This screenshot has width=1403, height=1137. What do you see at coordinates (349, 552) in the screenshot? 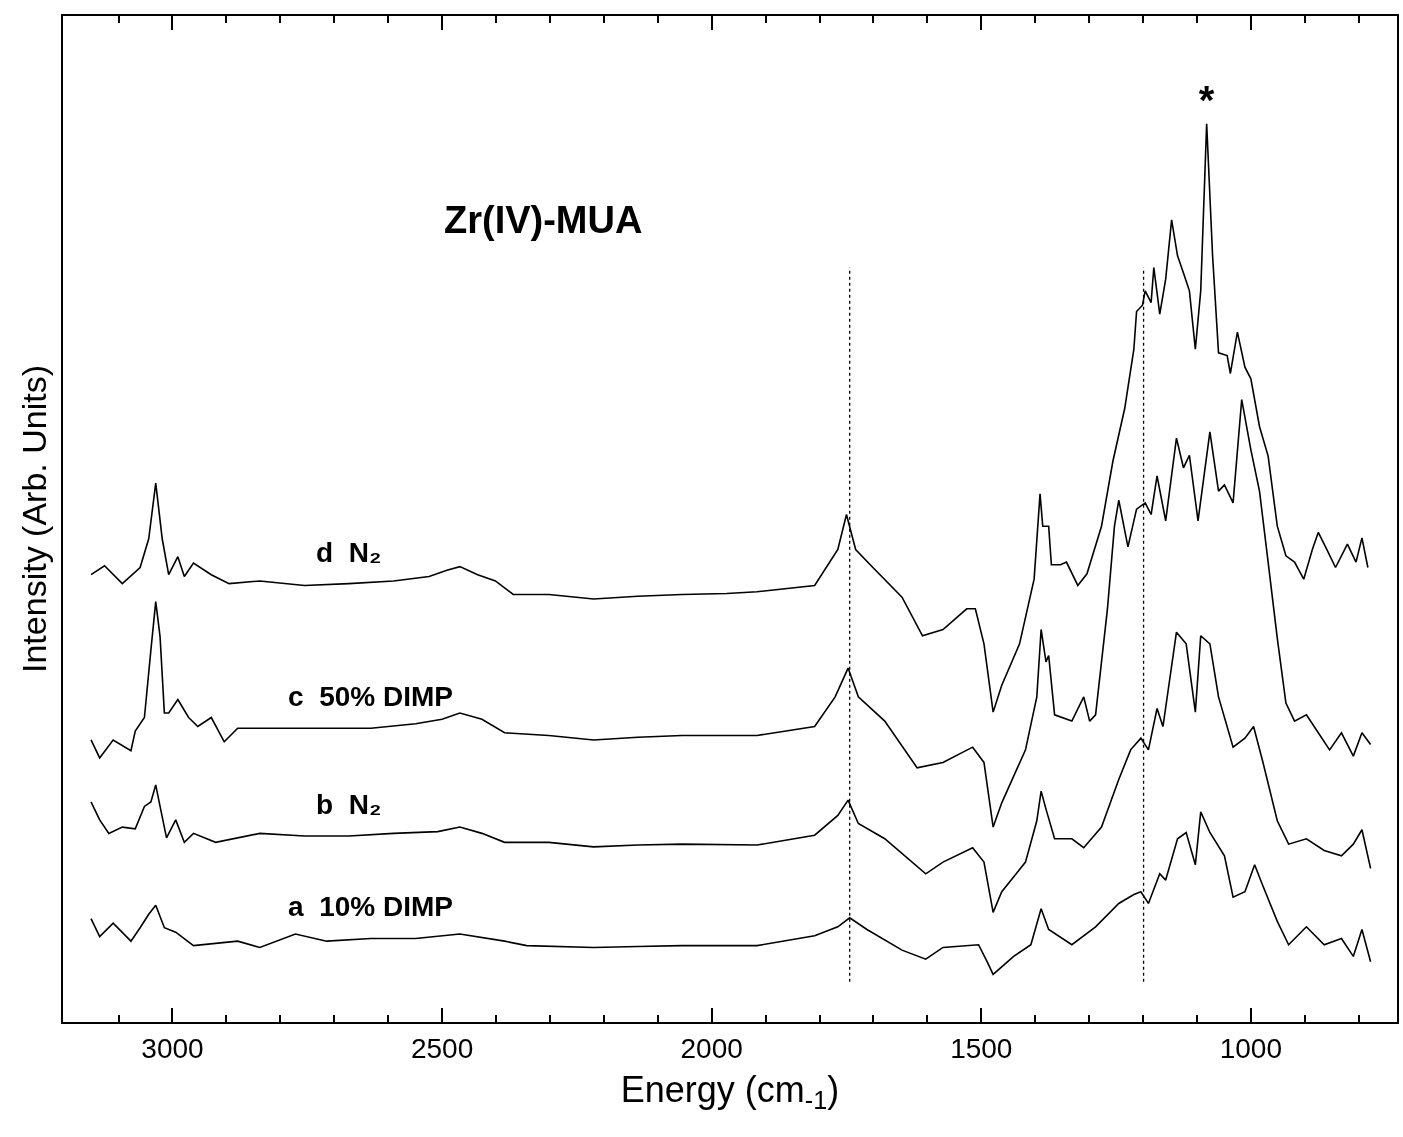
I see `series-label: d N₂` at bounding box center [349, 552].